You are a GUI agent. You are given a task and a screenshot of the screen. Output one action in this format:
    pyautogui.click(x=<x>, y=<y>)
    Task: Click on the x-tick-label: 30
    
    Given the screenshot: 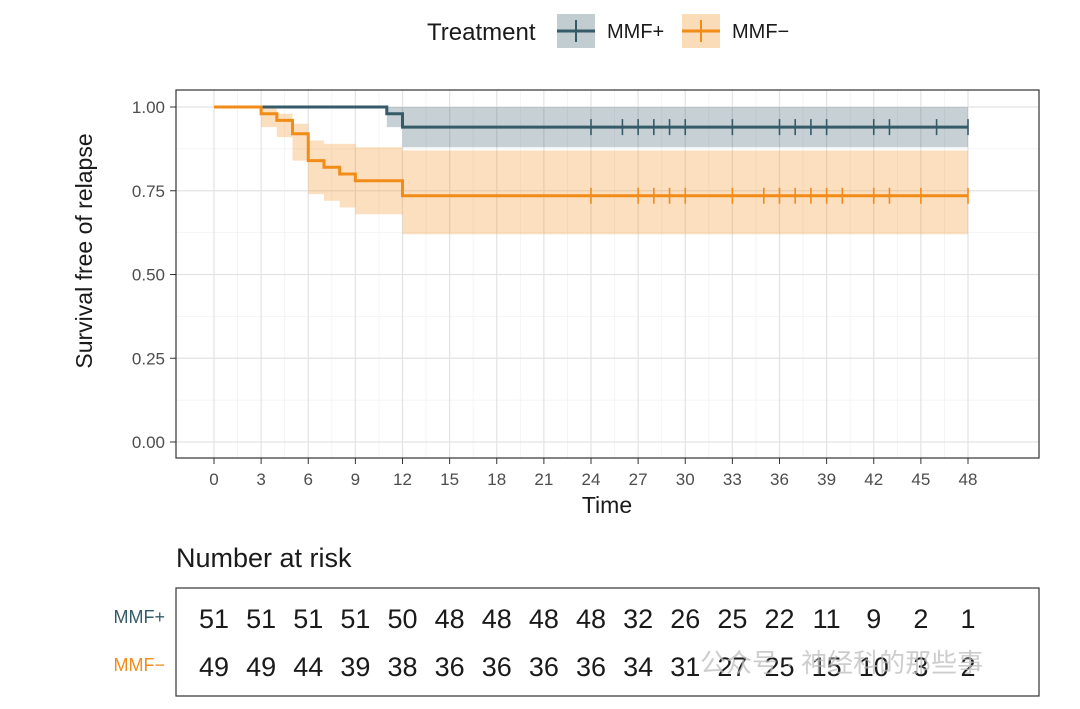 What is the action you would take?
    pyautogui.click(x=685, y=479)
    